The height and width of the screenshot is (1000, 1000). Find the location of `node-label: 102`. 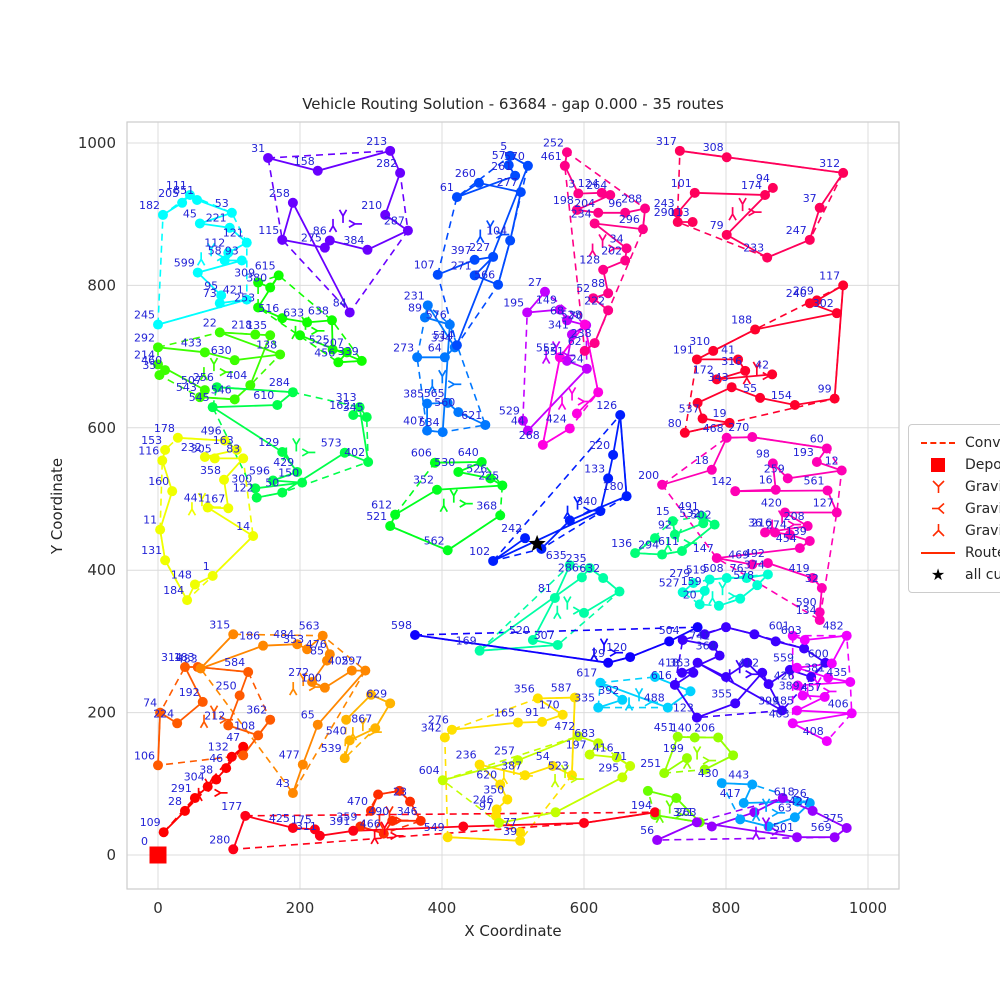

node-label: 102 is located at coordinates (479, 551).